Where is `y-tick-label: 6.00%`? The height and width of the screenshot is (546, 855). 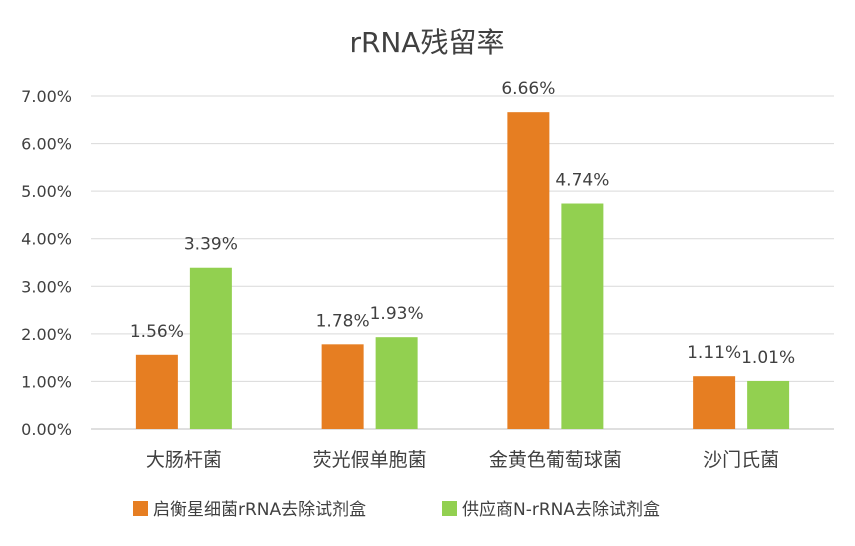
y-tick-label: 6.00% is located at coordinates (46, 144).